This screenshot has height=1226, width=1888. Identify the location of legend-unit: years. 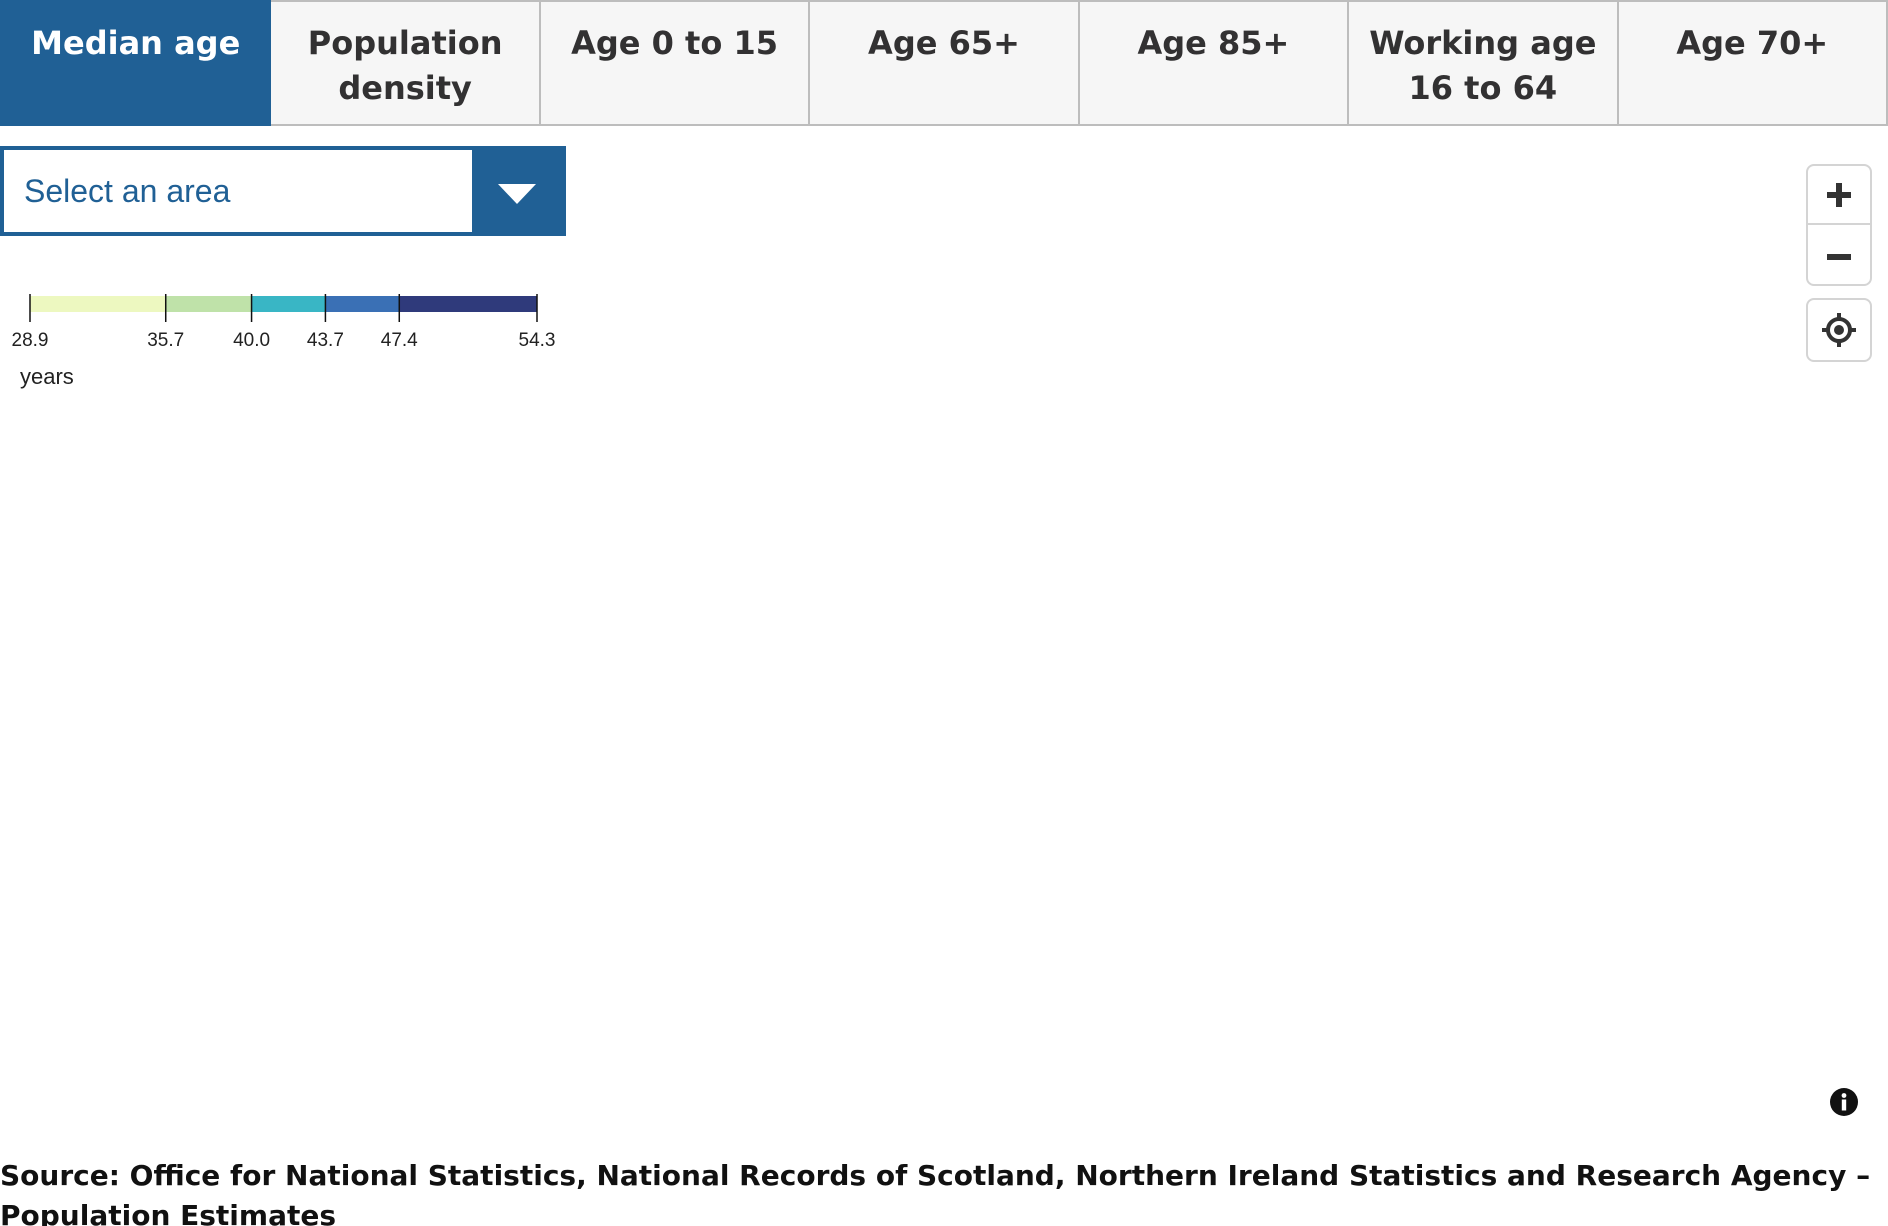
(47, 376).